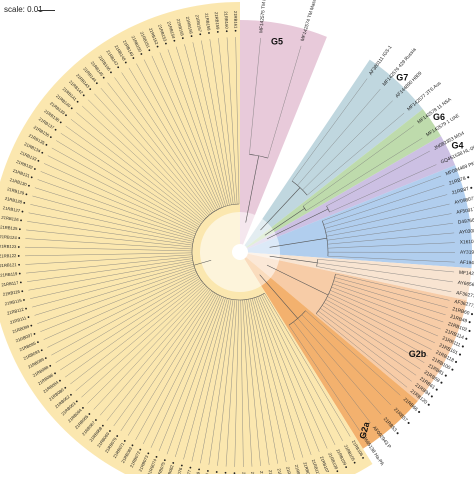 The image size is (474, 479). Describe the element at coordinates (240, 252) in the screenshot. I see `tree-root-hub` at that location.